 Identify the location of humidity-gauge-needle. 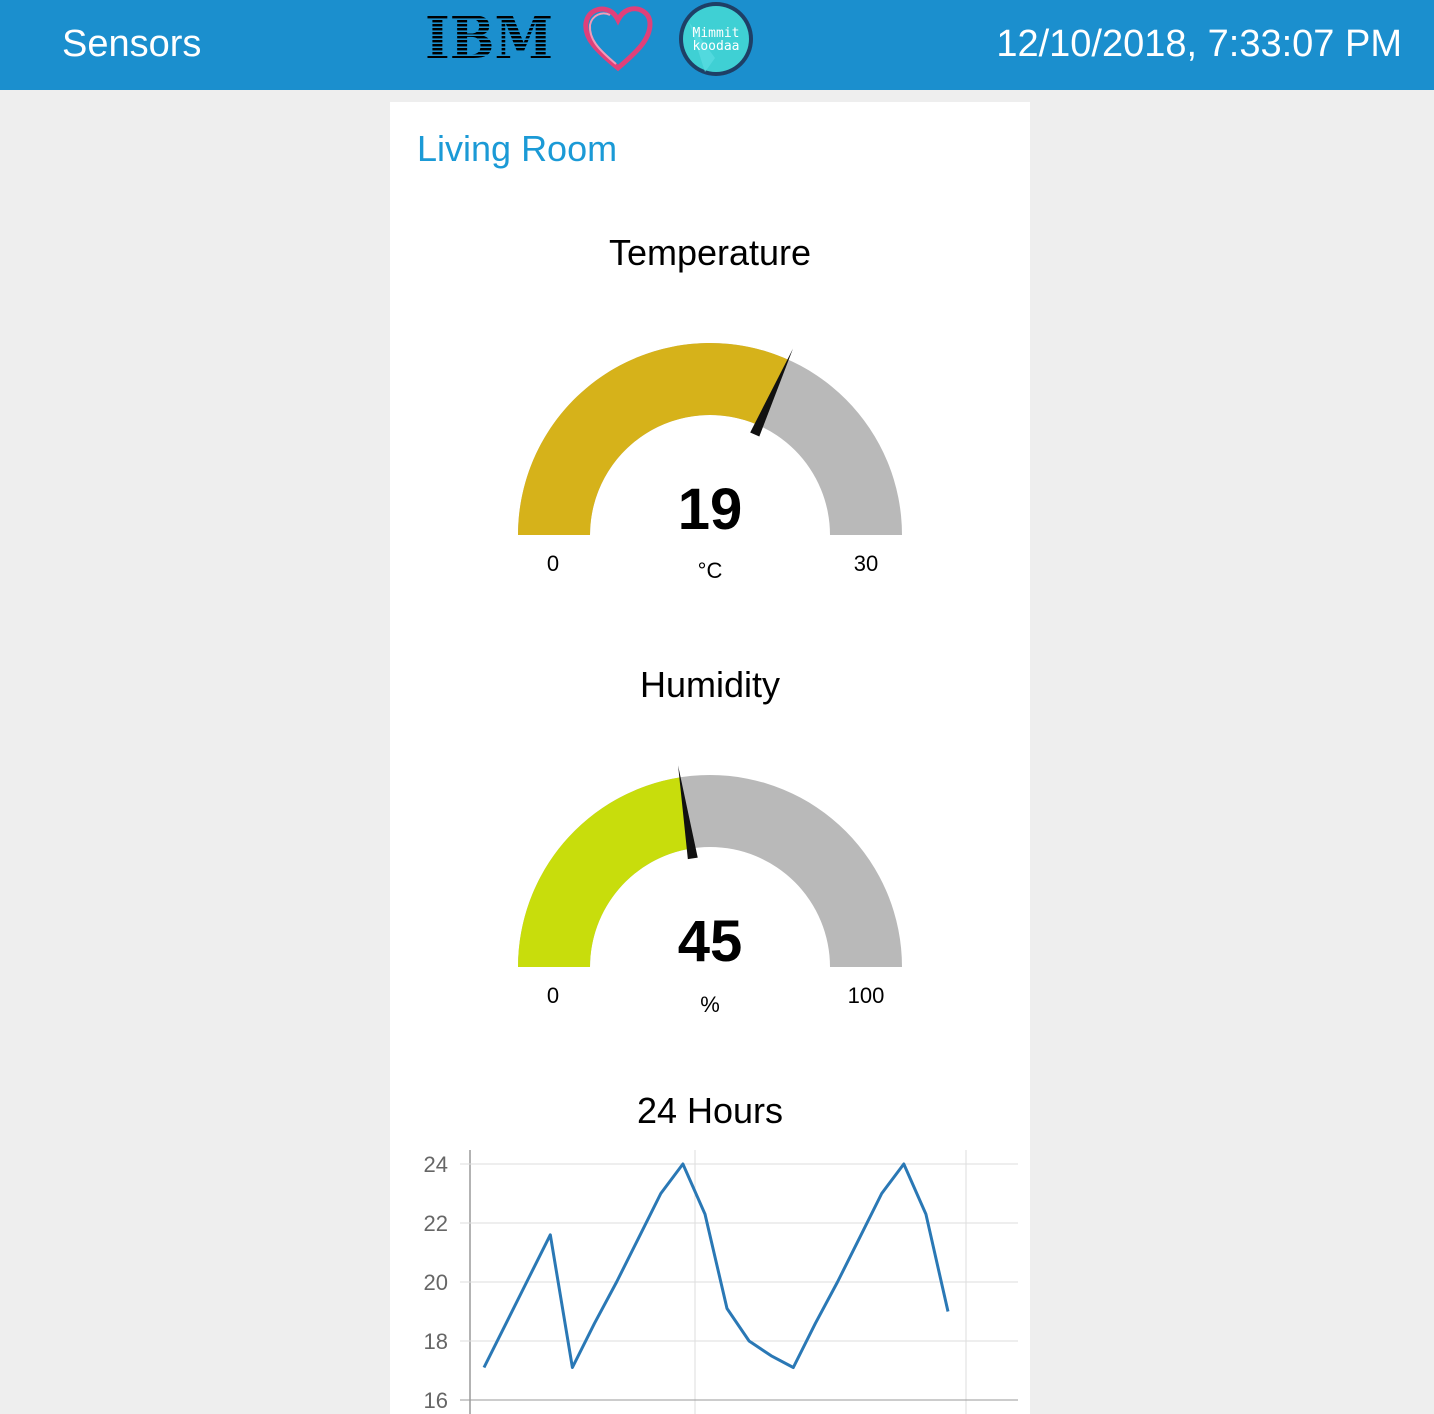
(688, 812).